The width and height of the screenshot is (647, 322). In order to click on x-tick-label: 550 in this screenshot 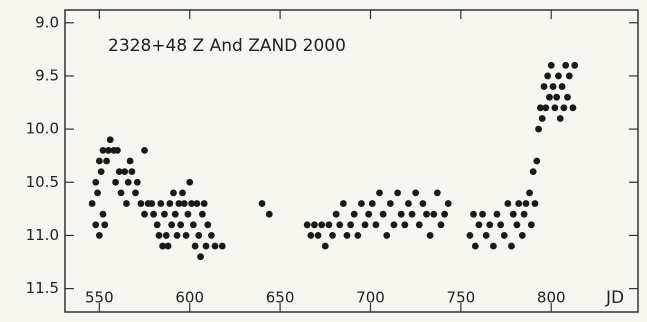, I will do `click(99, 298)`.